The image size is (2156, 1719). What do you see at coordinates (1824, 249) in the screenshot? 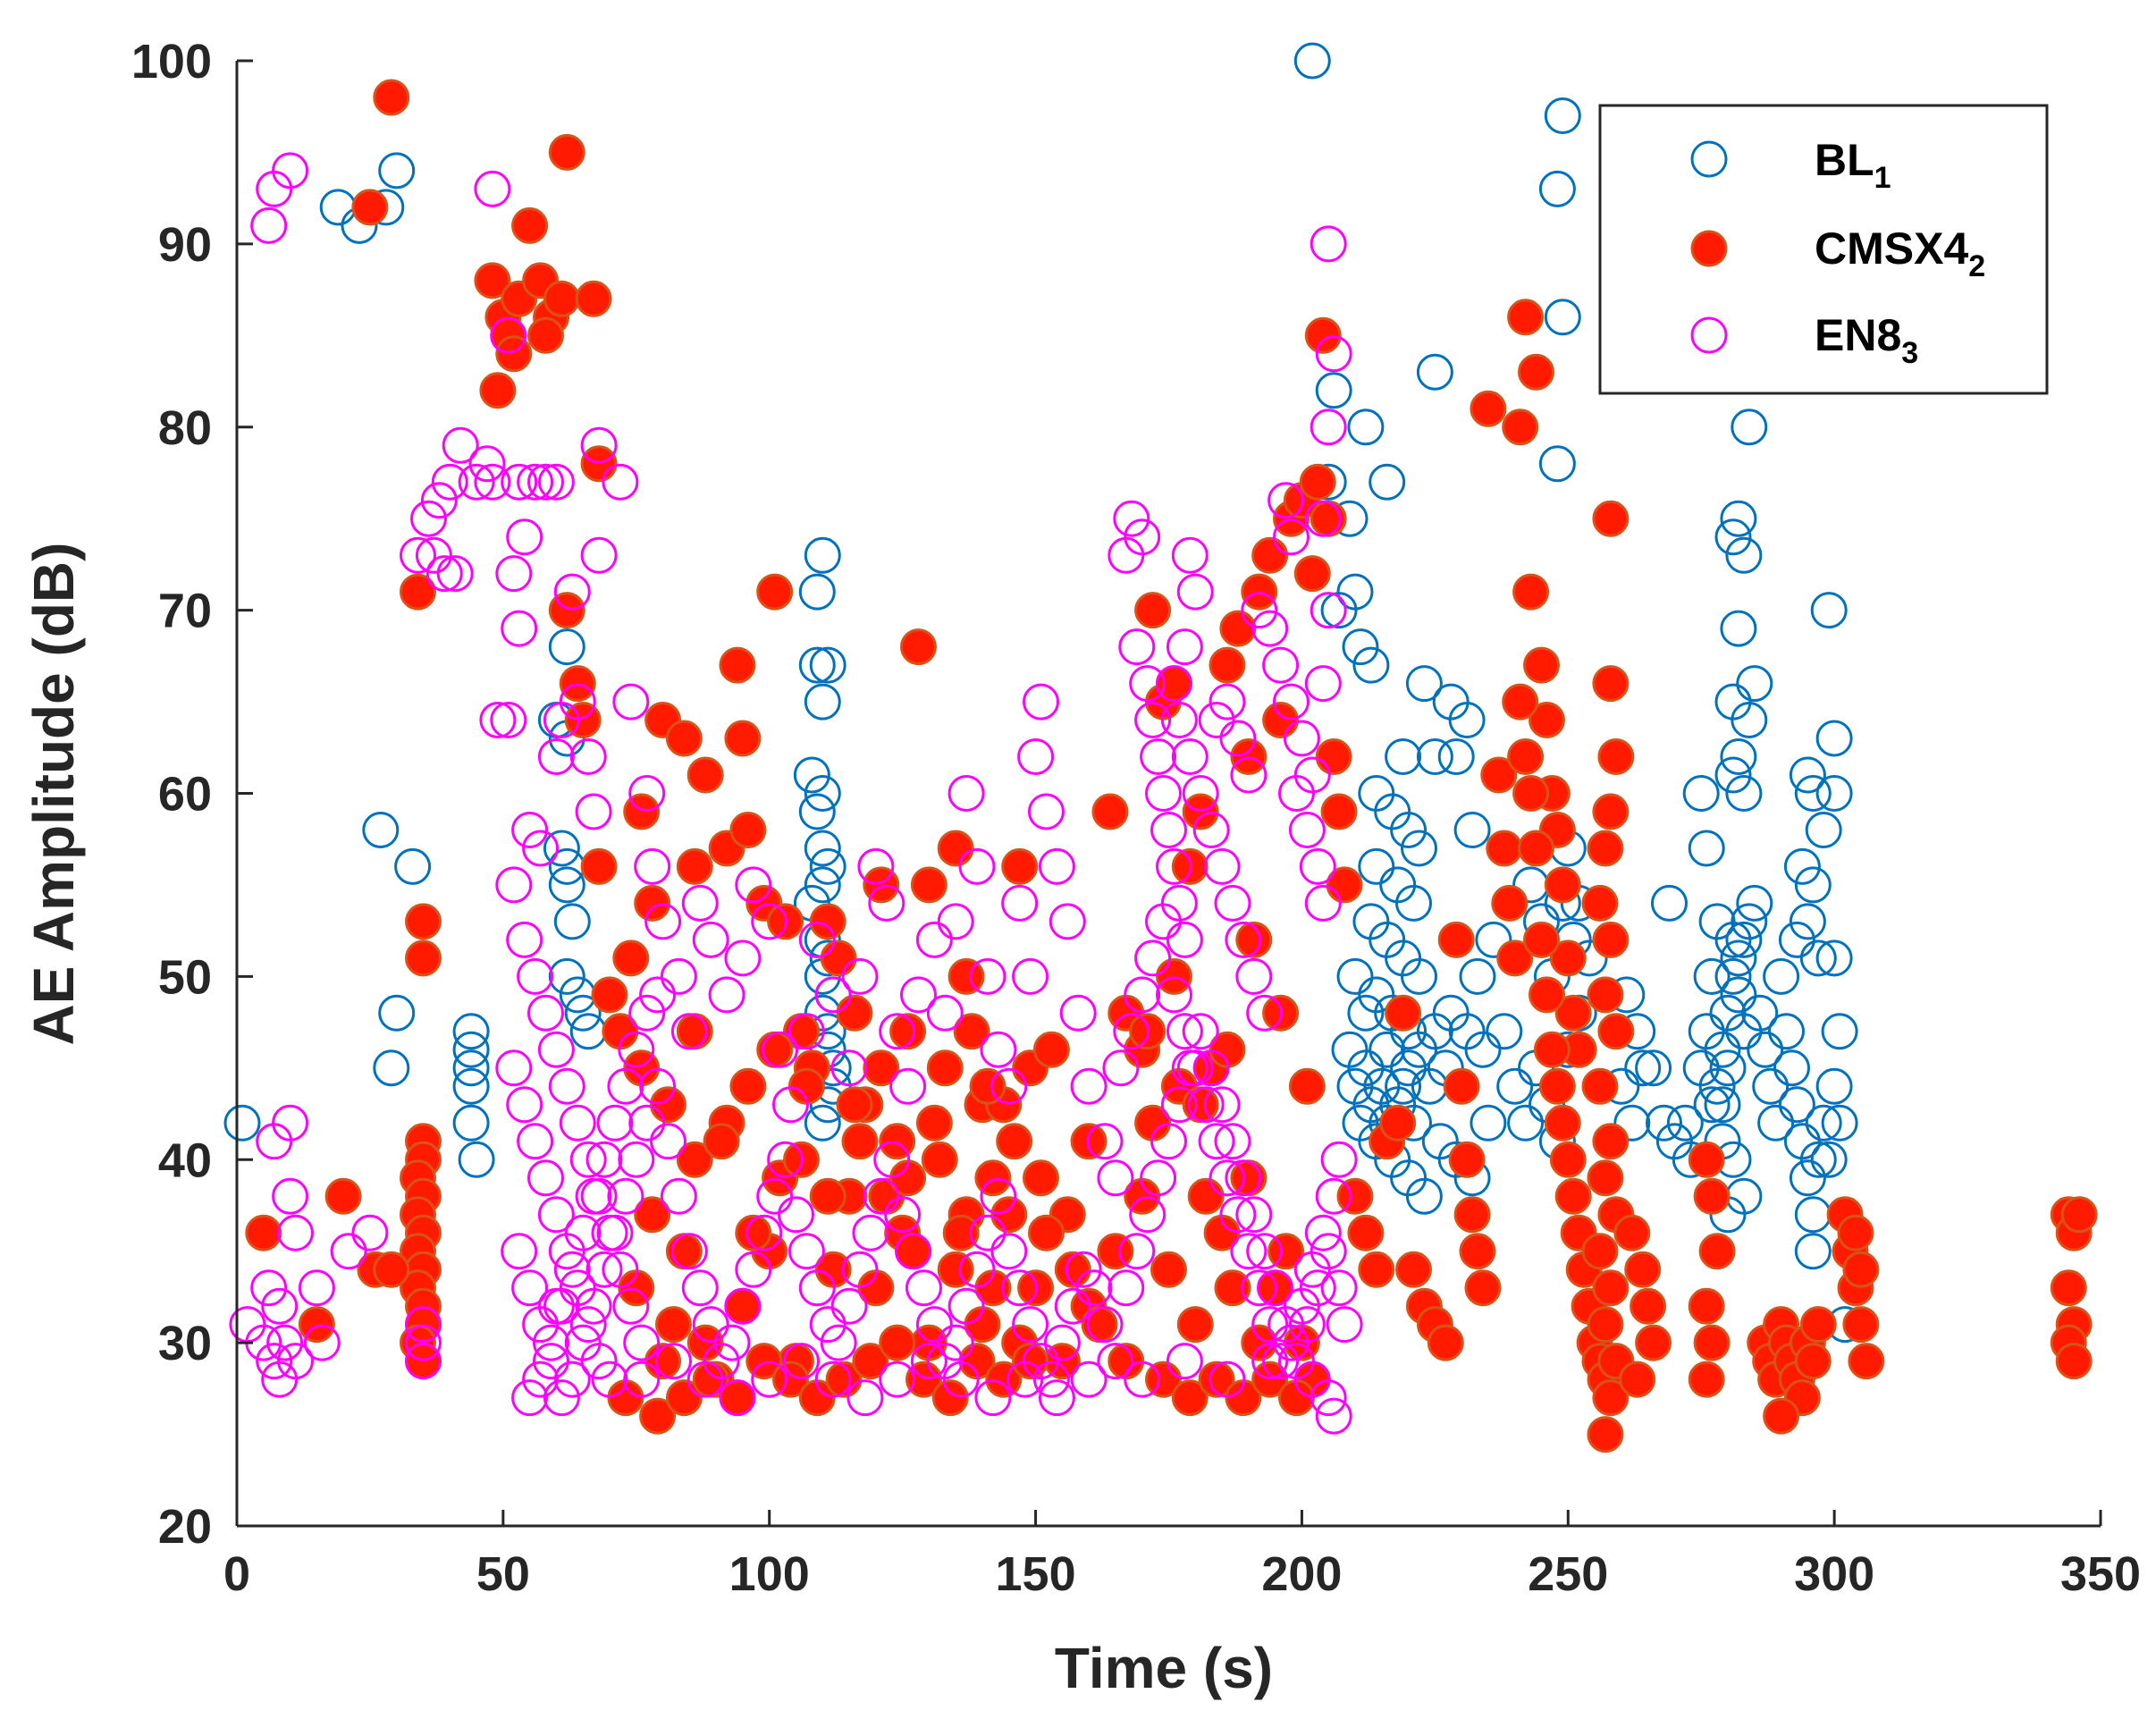
I see `legend: BL1 CMSX42 EN83` at bounding box center [1824, 249].